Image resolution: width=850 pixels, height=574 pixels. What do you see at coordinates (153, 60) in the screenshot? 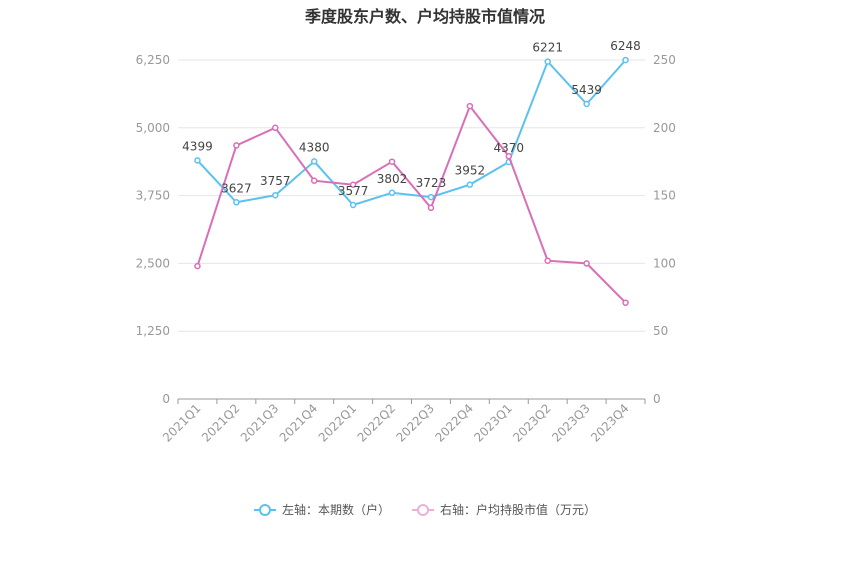
I see `left-axis-tick-label: 6,250` at bounding box center [153, 60].